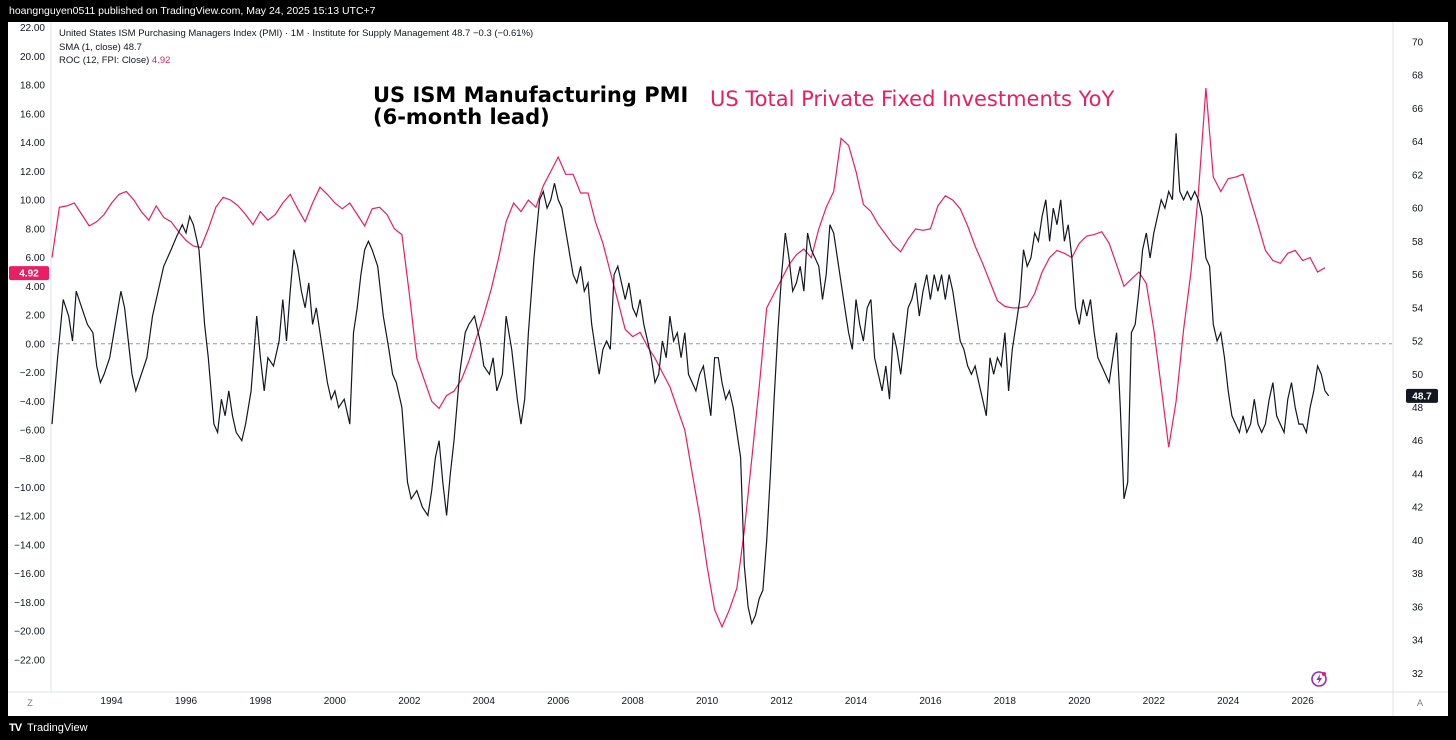 This screenshot has height=740, width=1456. What do you see at coordinates (1418, 209) in the screenshot?
I see `right-tick-label: 60` at bounding box center [1418, 209].